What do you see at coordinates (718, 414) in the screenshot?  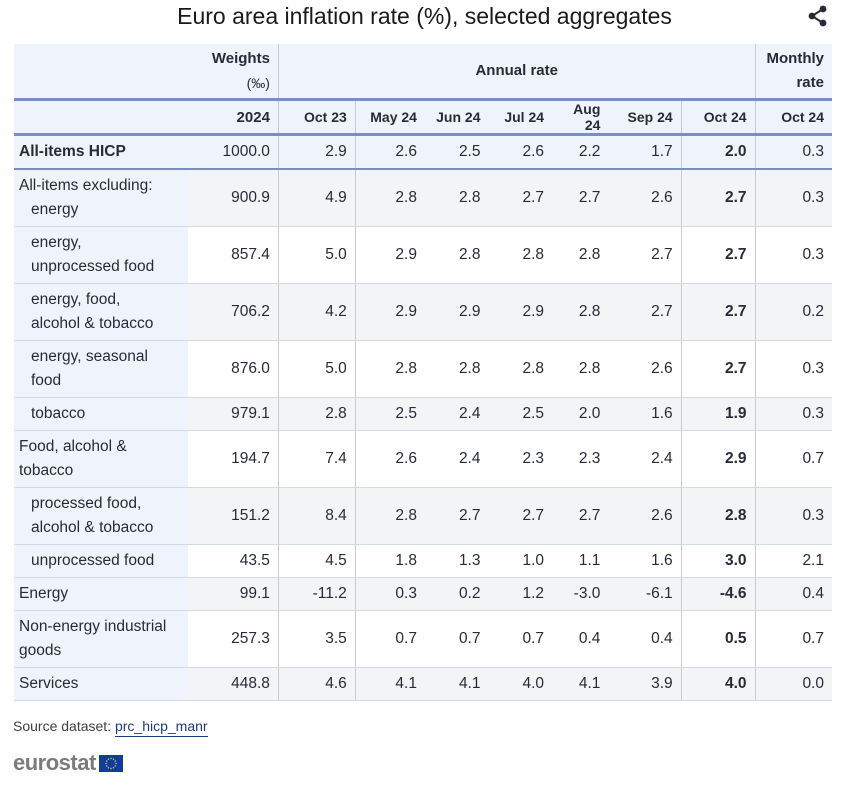 I see `annual-rate-cell: 1.9` at bounding box center [718, 414].